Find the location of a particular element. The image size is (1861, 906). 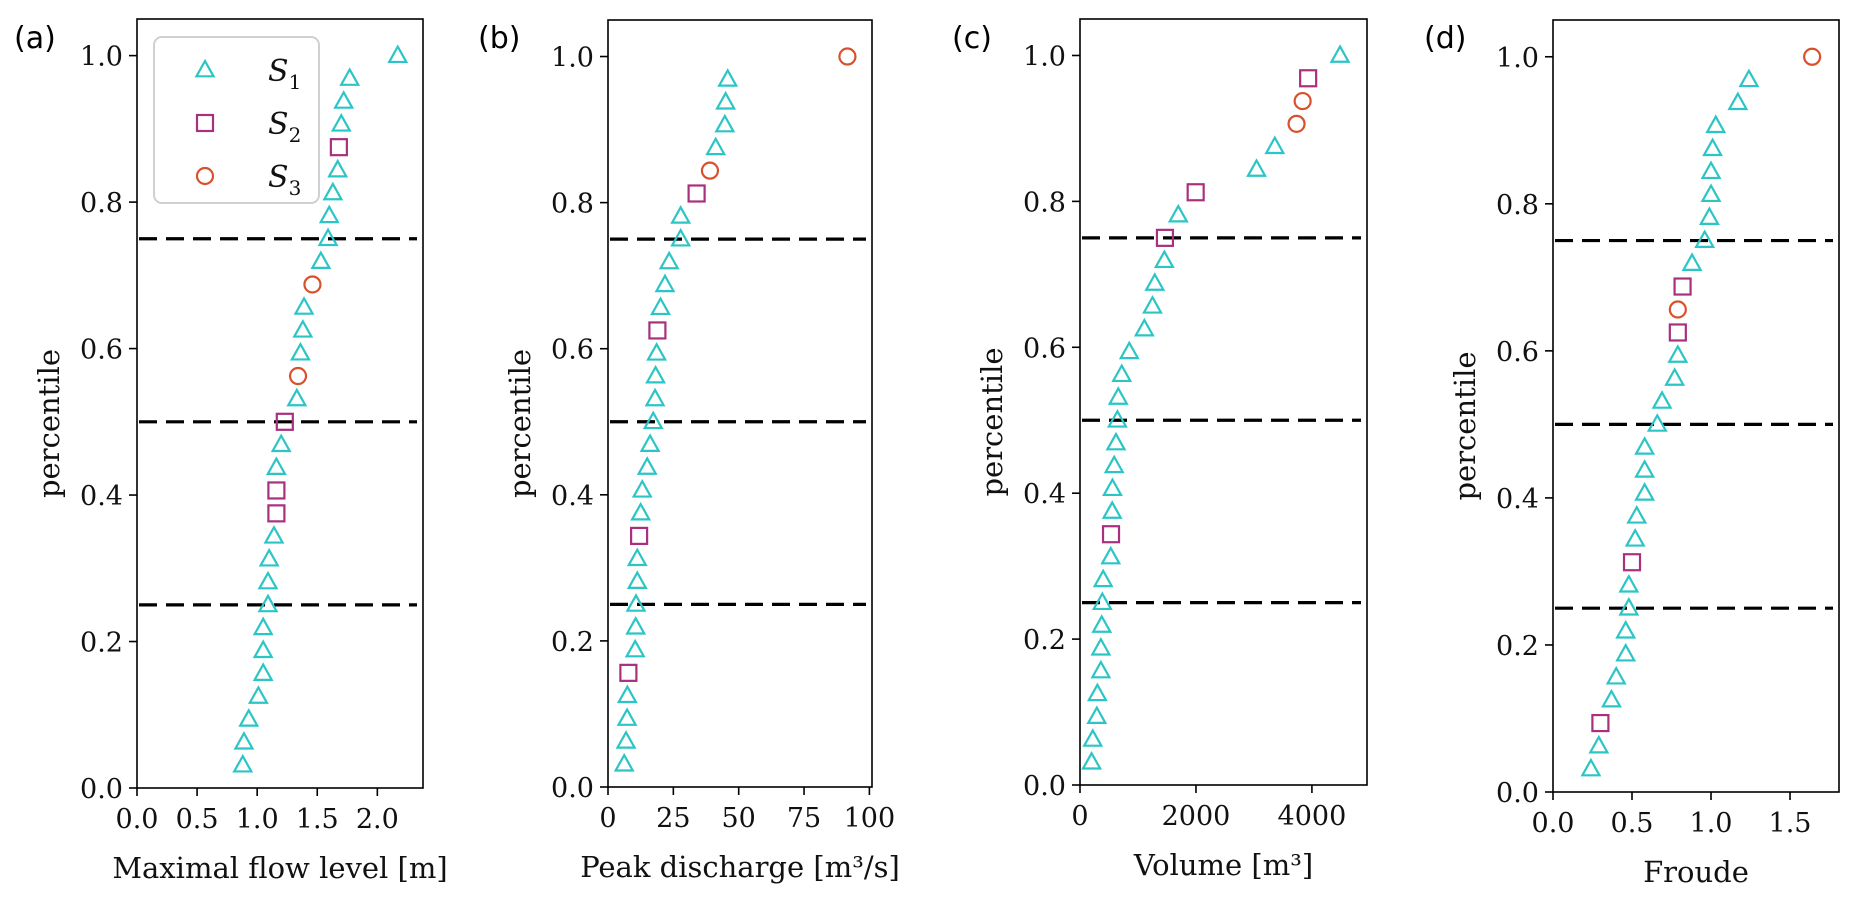

x-axis-label: Froude is located at coordinates (1696, 872).